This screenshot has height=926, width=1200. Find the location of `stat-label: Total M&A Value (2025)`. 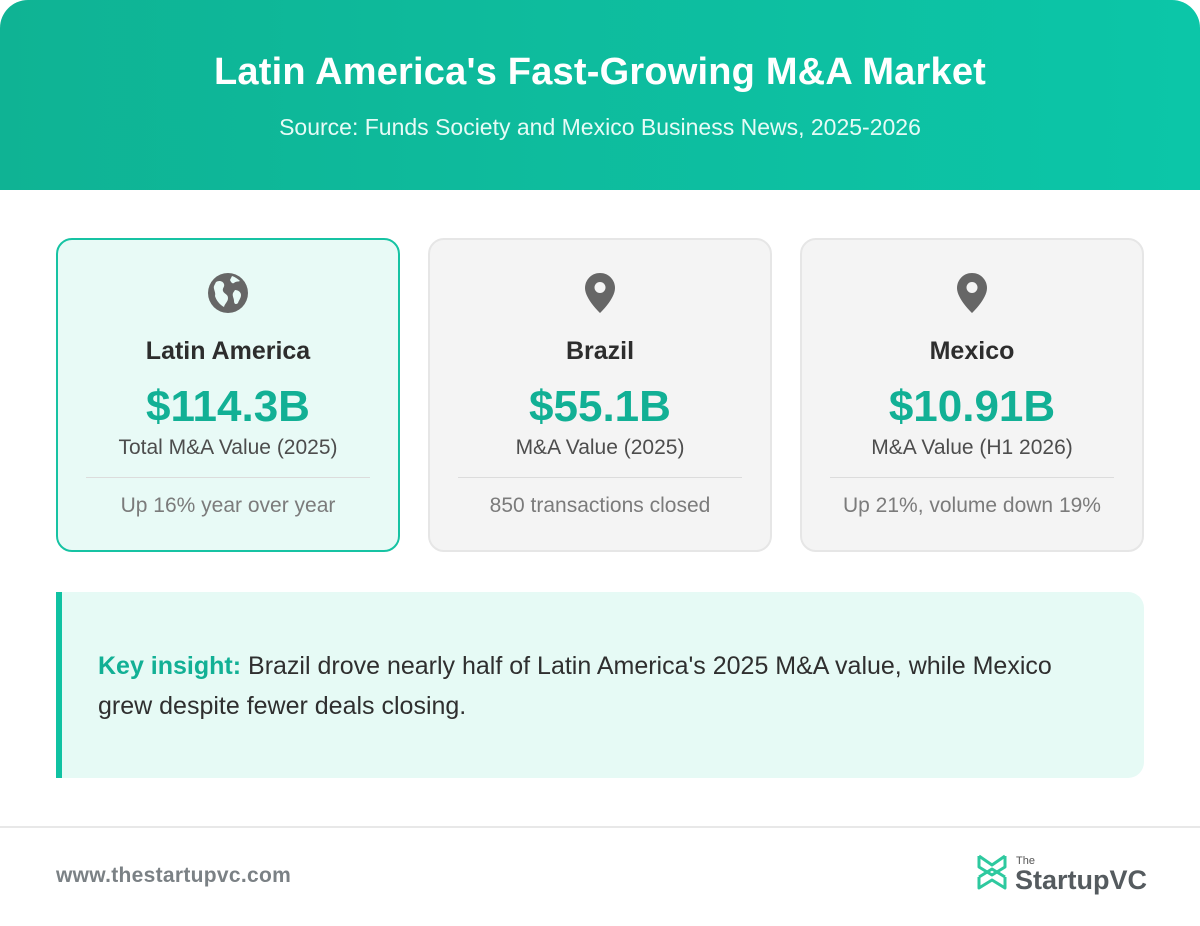

stat-label: Total M&A Value (2025) is located at coordinates (228, 447).